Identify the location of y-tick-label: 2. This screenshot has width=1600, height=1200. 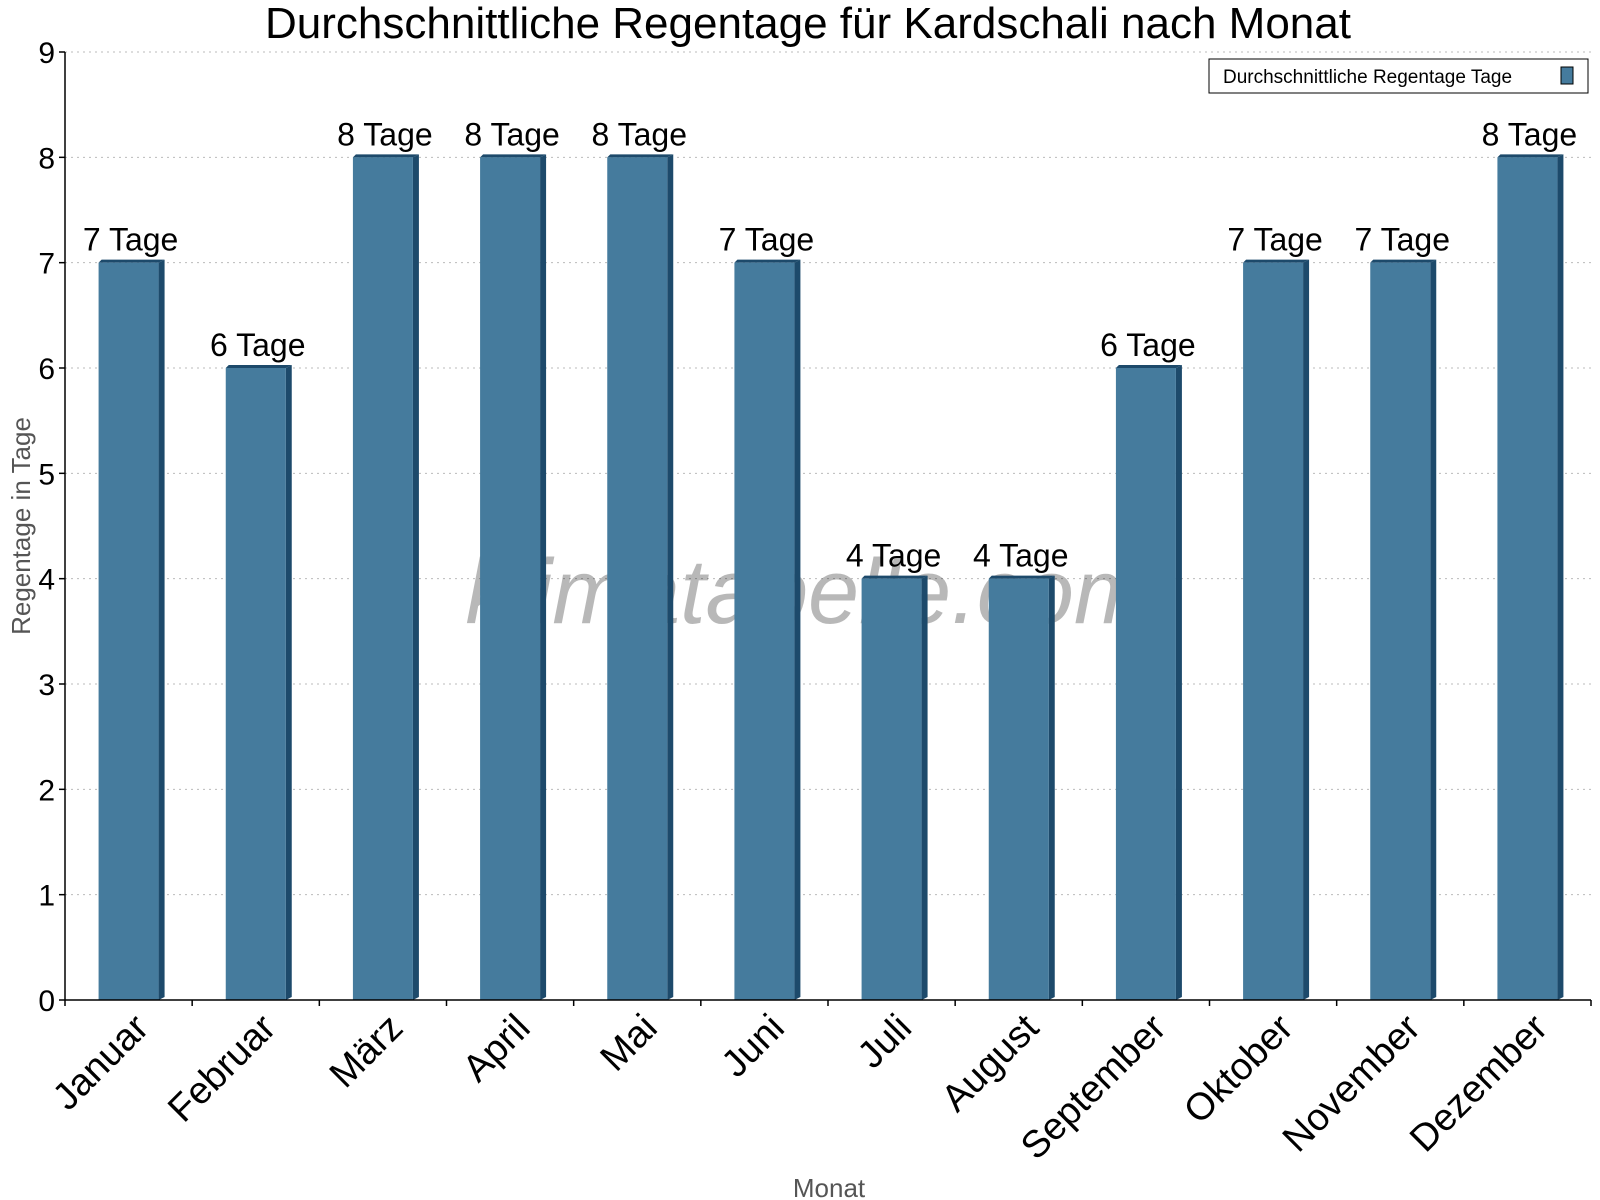
(46, 790).